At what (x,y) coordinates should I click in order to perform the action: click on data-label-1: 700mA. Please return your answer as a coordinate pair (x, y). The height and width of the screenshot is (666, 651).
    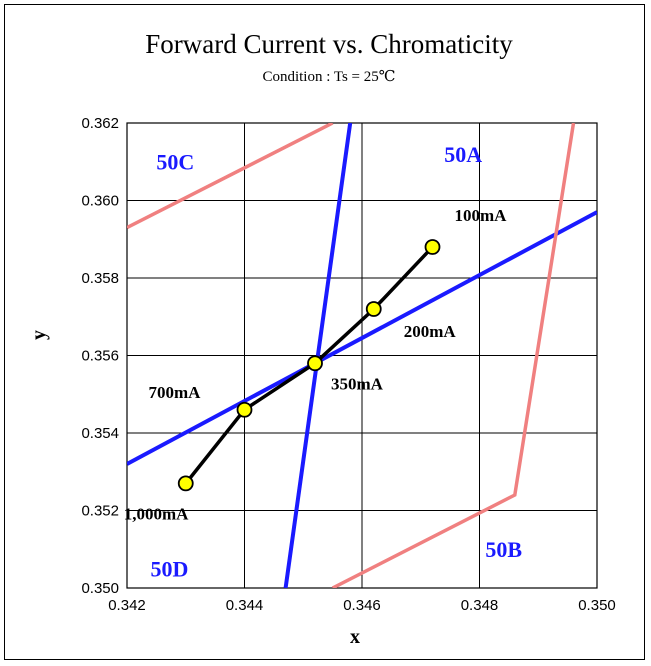
    Looking at the image, I should click on (175, 392).